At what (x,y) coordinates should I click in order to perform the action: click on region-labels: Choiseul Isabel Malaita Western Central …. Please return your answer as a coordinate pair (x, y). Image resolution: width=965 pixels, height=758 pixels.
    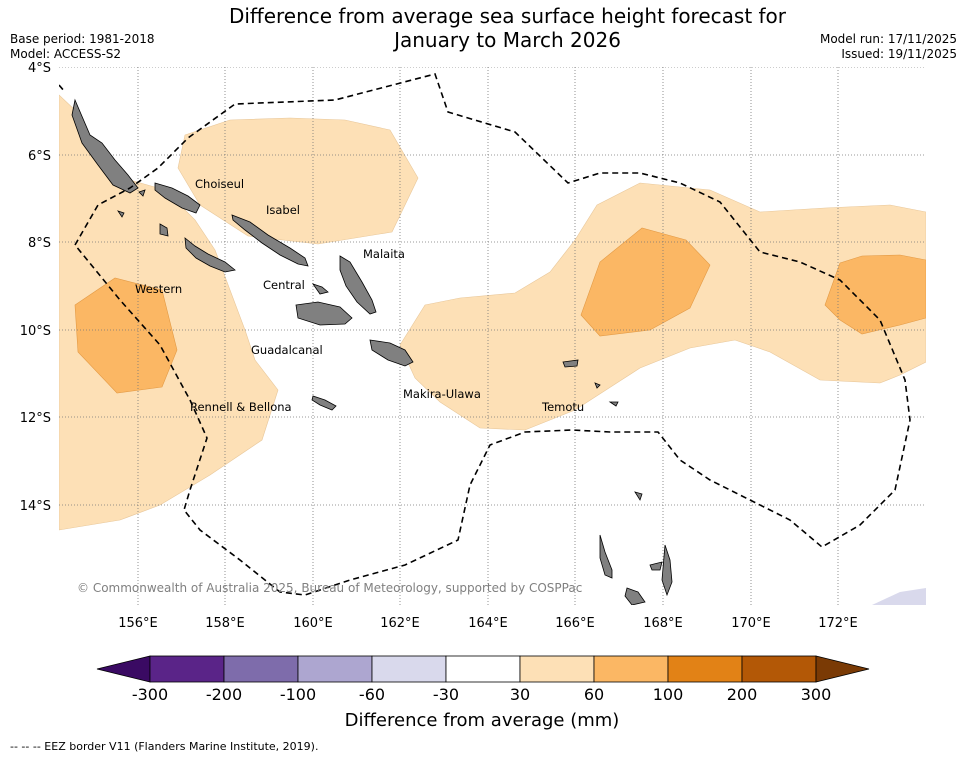
    Looking at the image, I should click on (359, 295).